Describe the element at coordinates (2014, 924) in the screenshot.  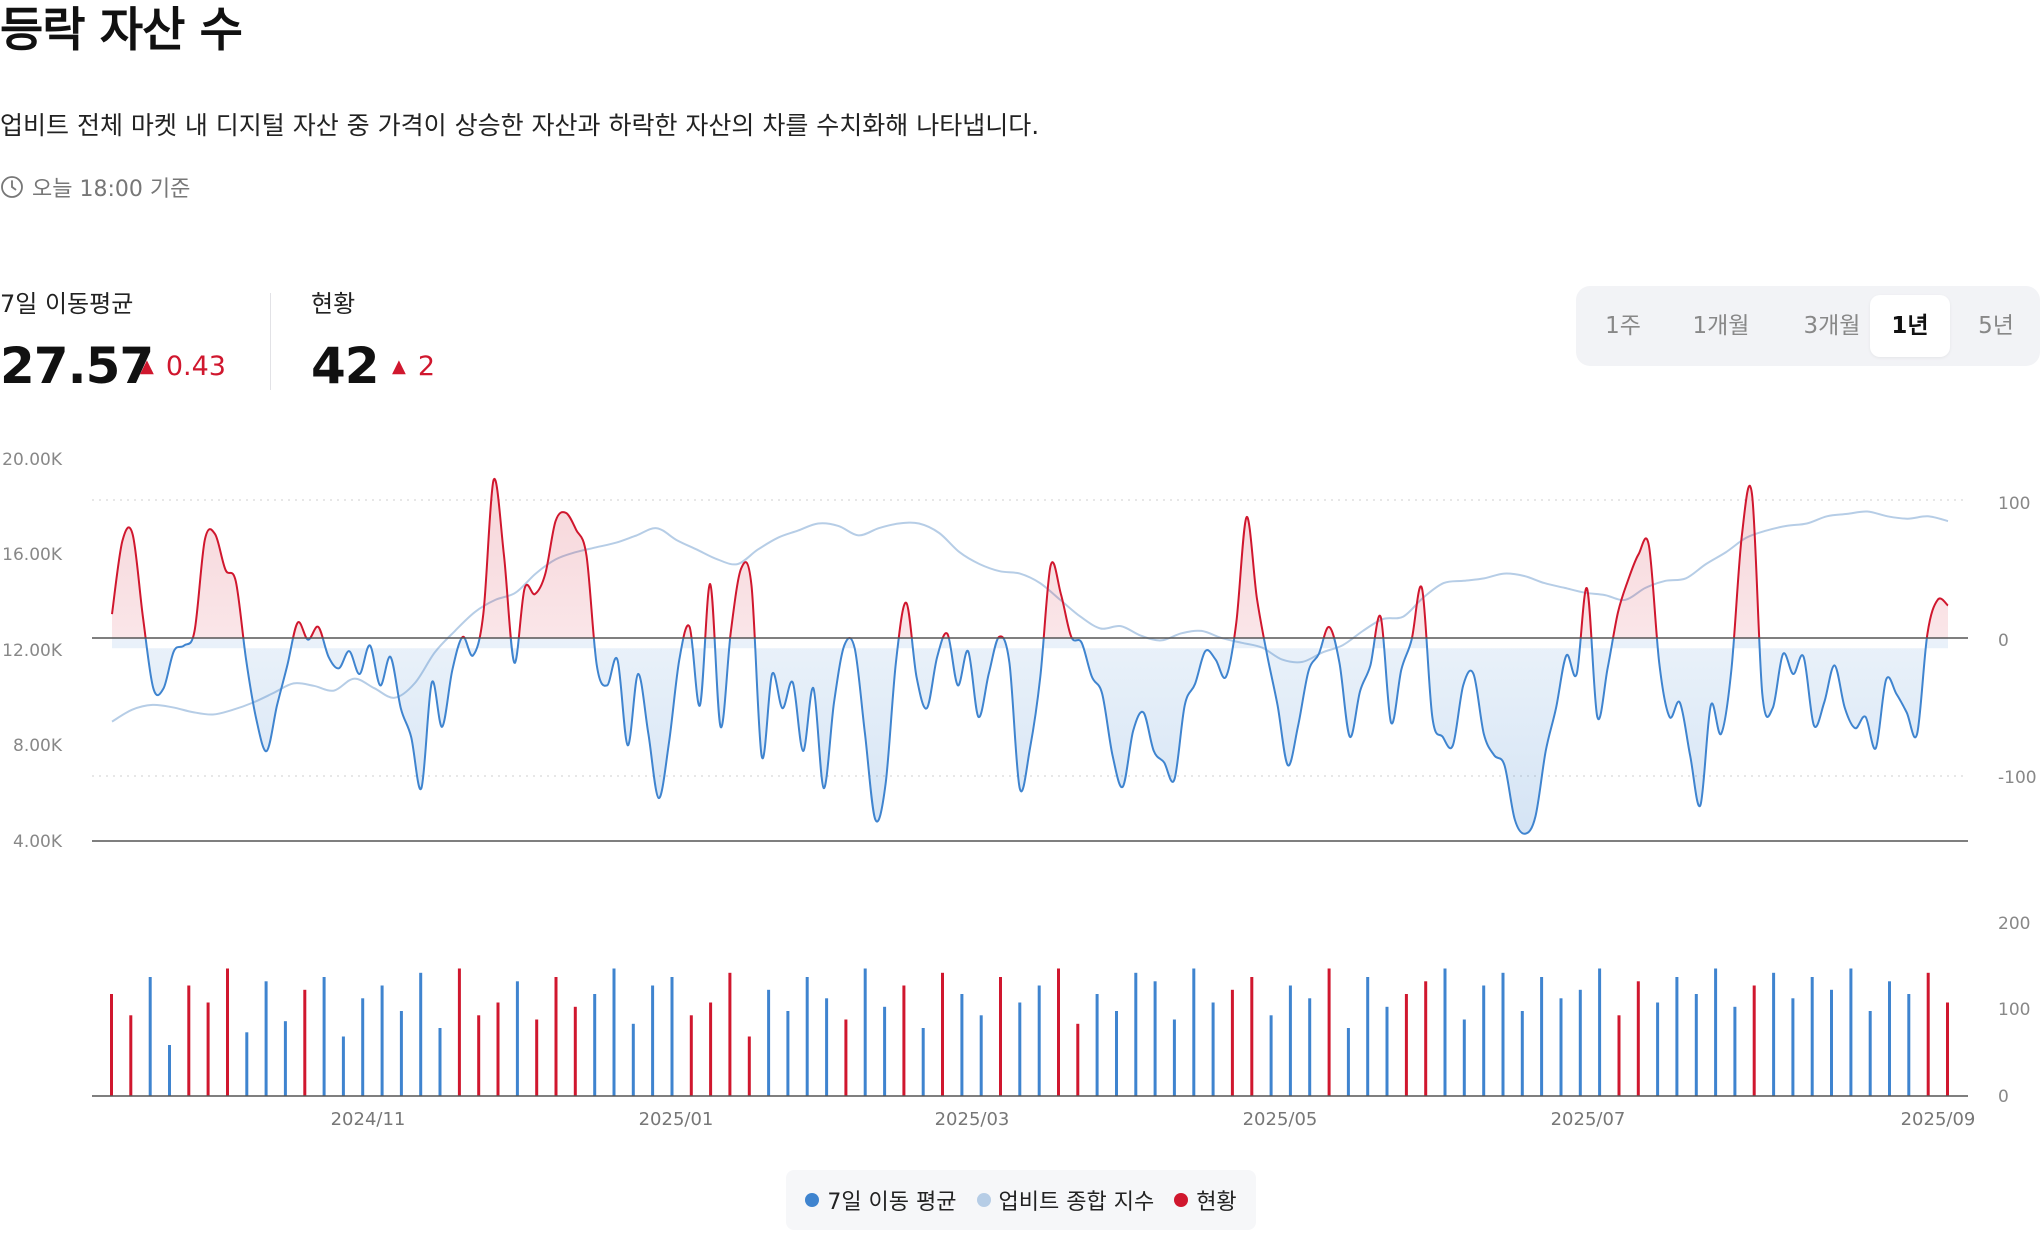
I see `volume-tick-200: 200` at that location.